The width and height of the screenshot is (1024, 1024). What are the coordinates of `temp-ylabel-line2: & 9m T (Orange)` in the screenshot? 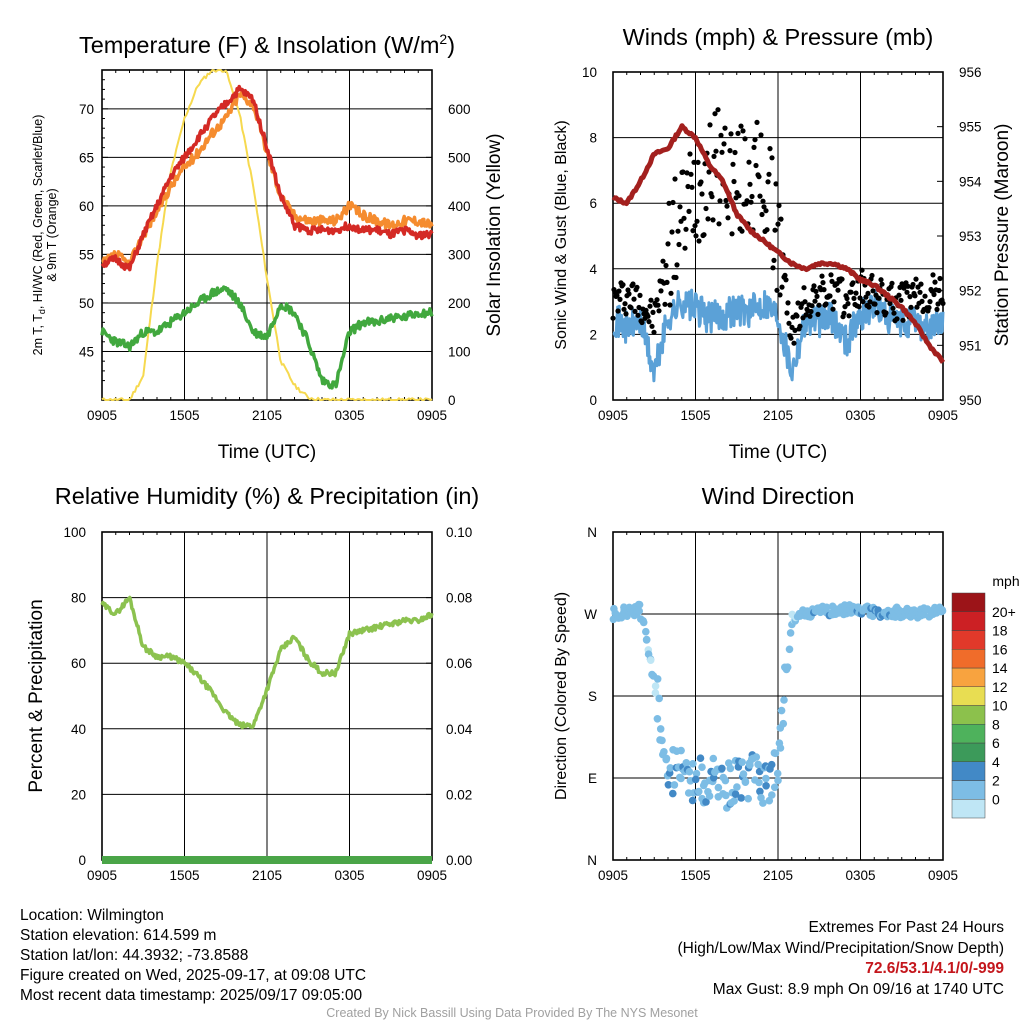 It's located at (52, 234).